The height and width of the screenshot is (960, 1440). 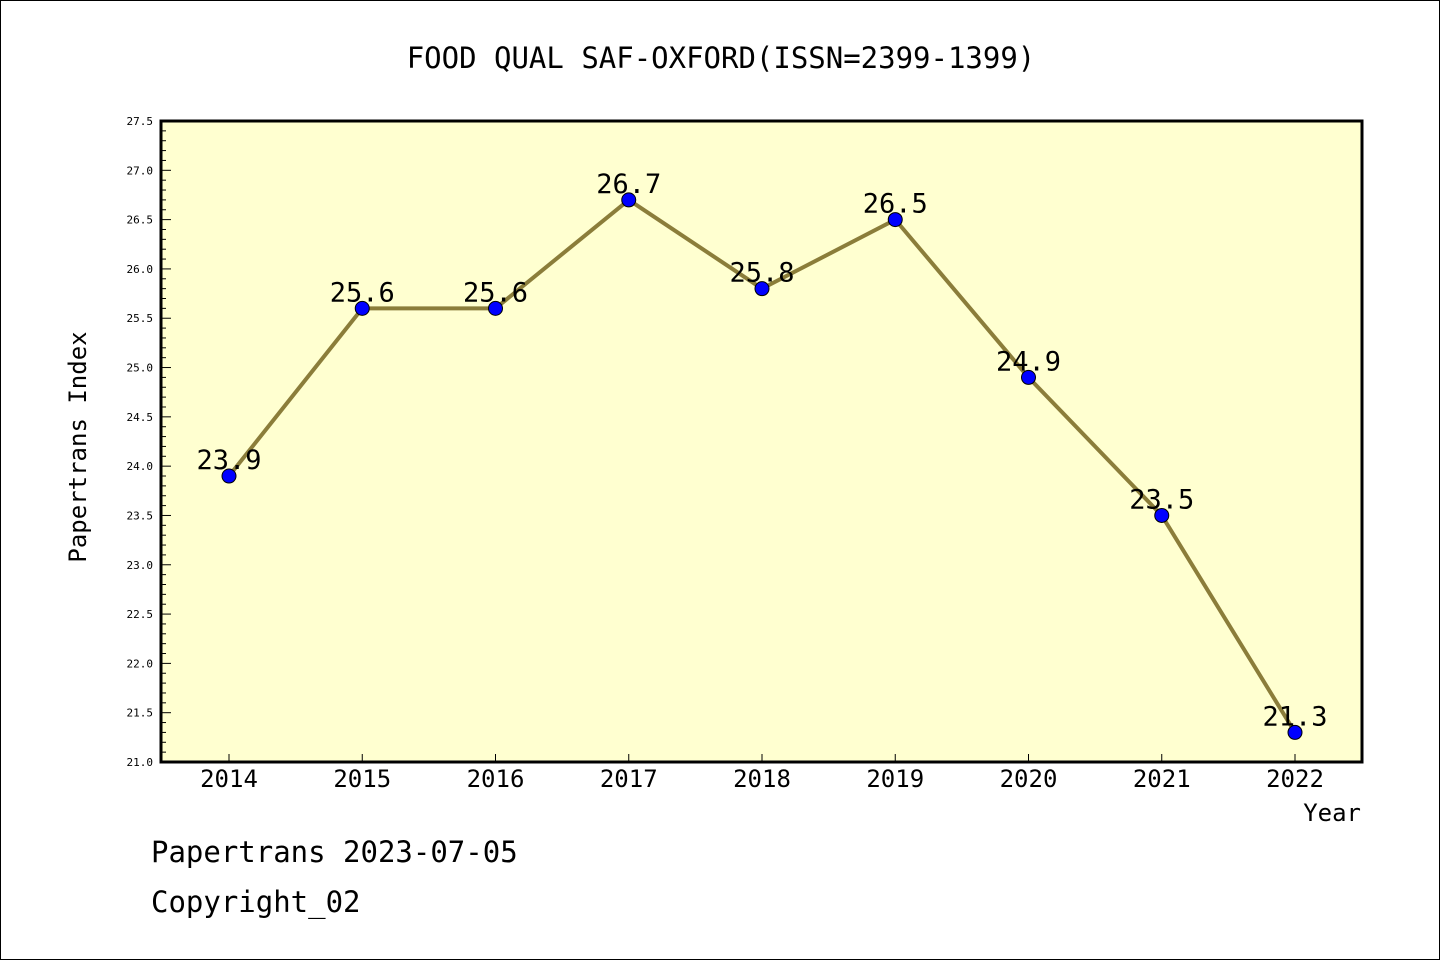 What do you see at coordinates (229, 779) in the screenshot?
I see `x-tick-label: 2014` at bounding box center [229, 779].